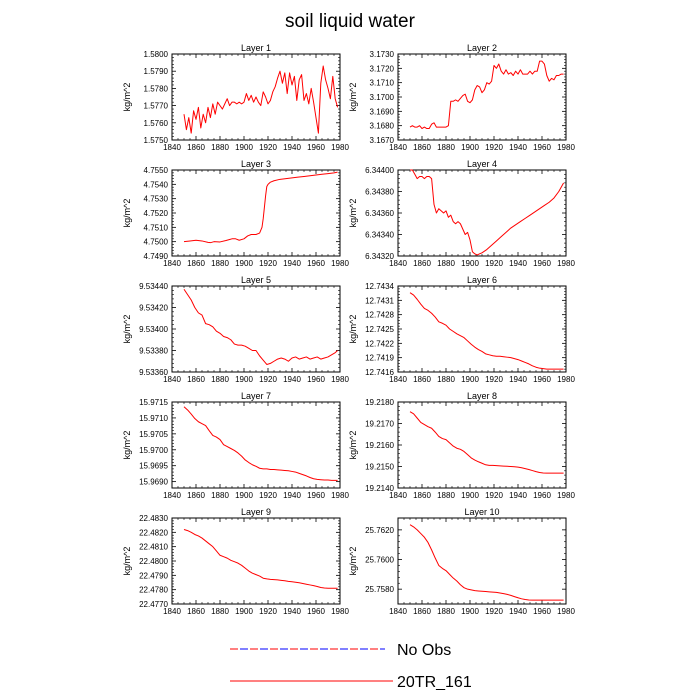  What do you see at coordinates (398, 379) in the screenshot?
I see `layer-6-xtick-label: 1840` at bounding box center [398, 379].